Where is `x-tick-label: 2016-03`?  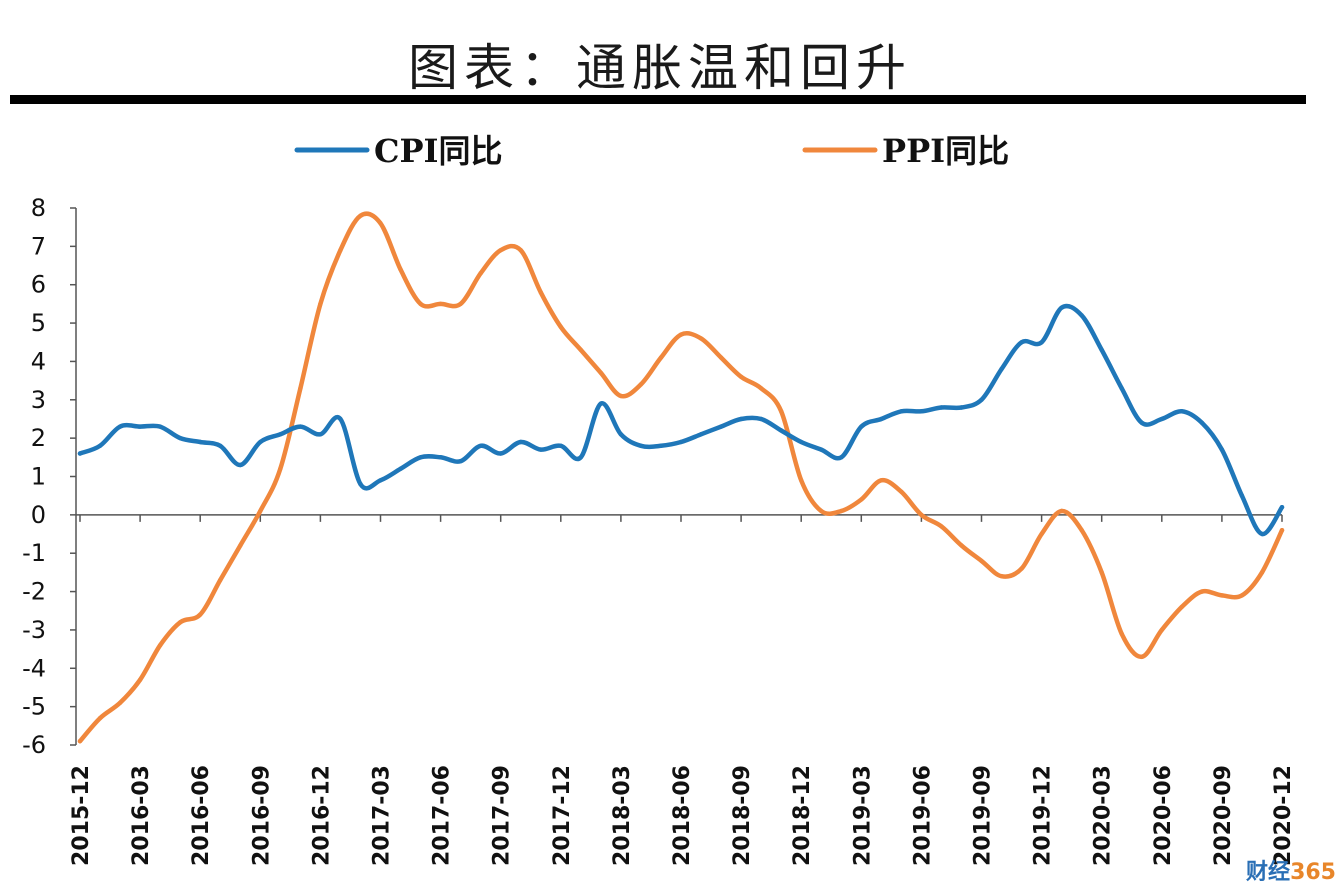
x-tick-label: 2016-03 is located at coordinates (141, 815).